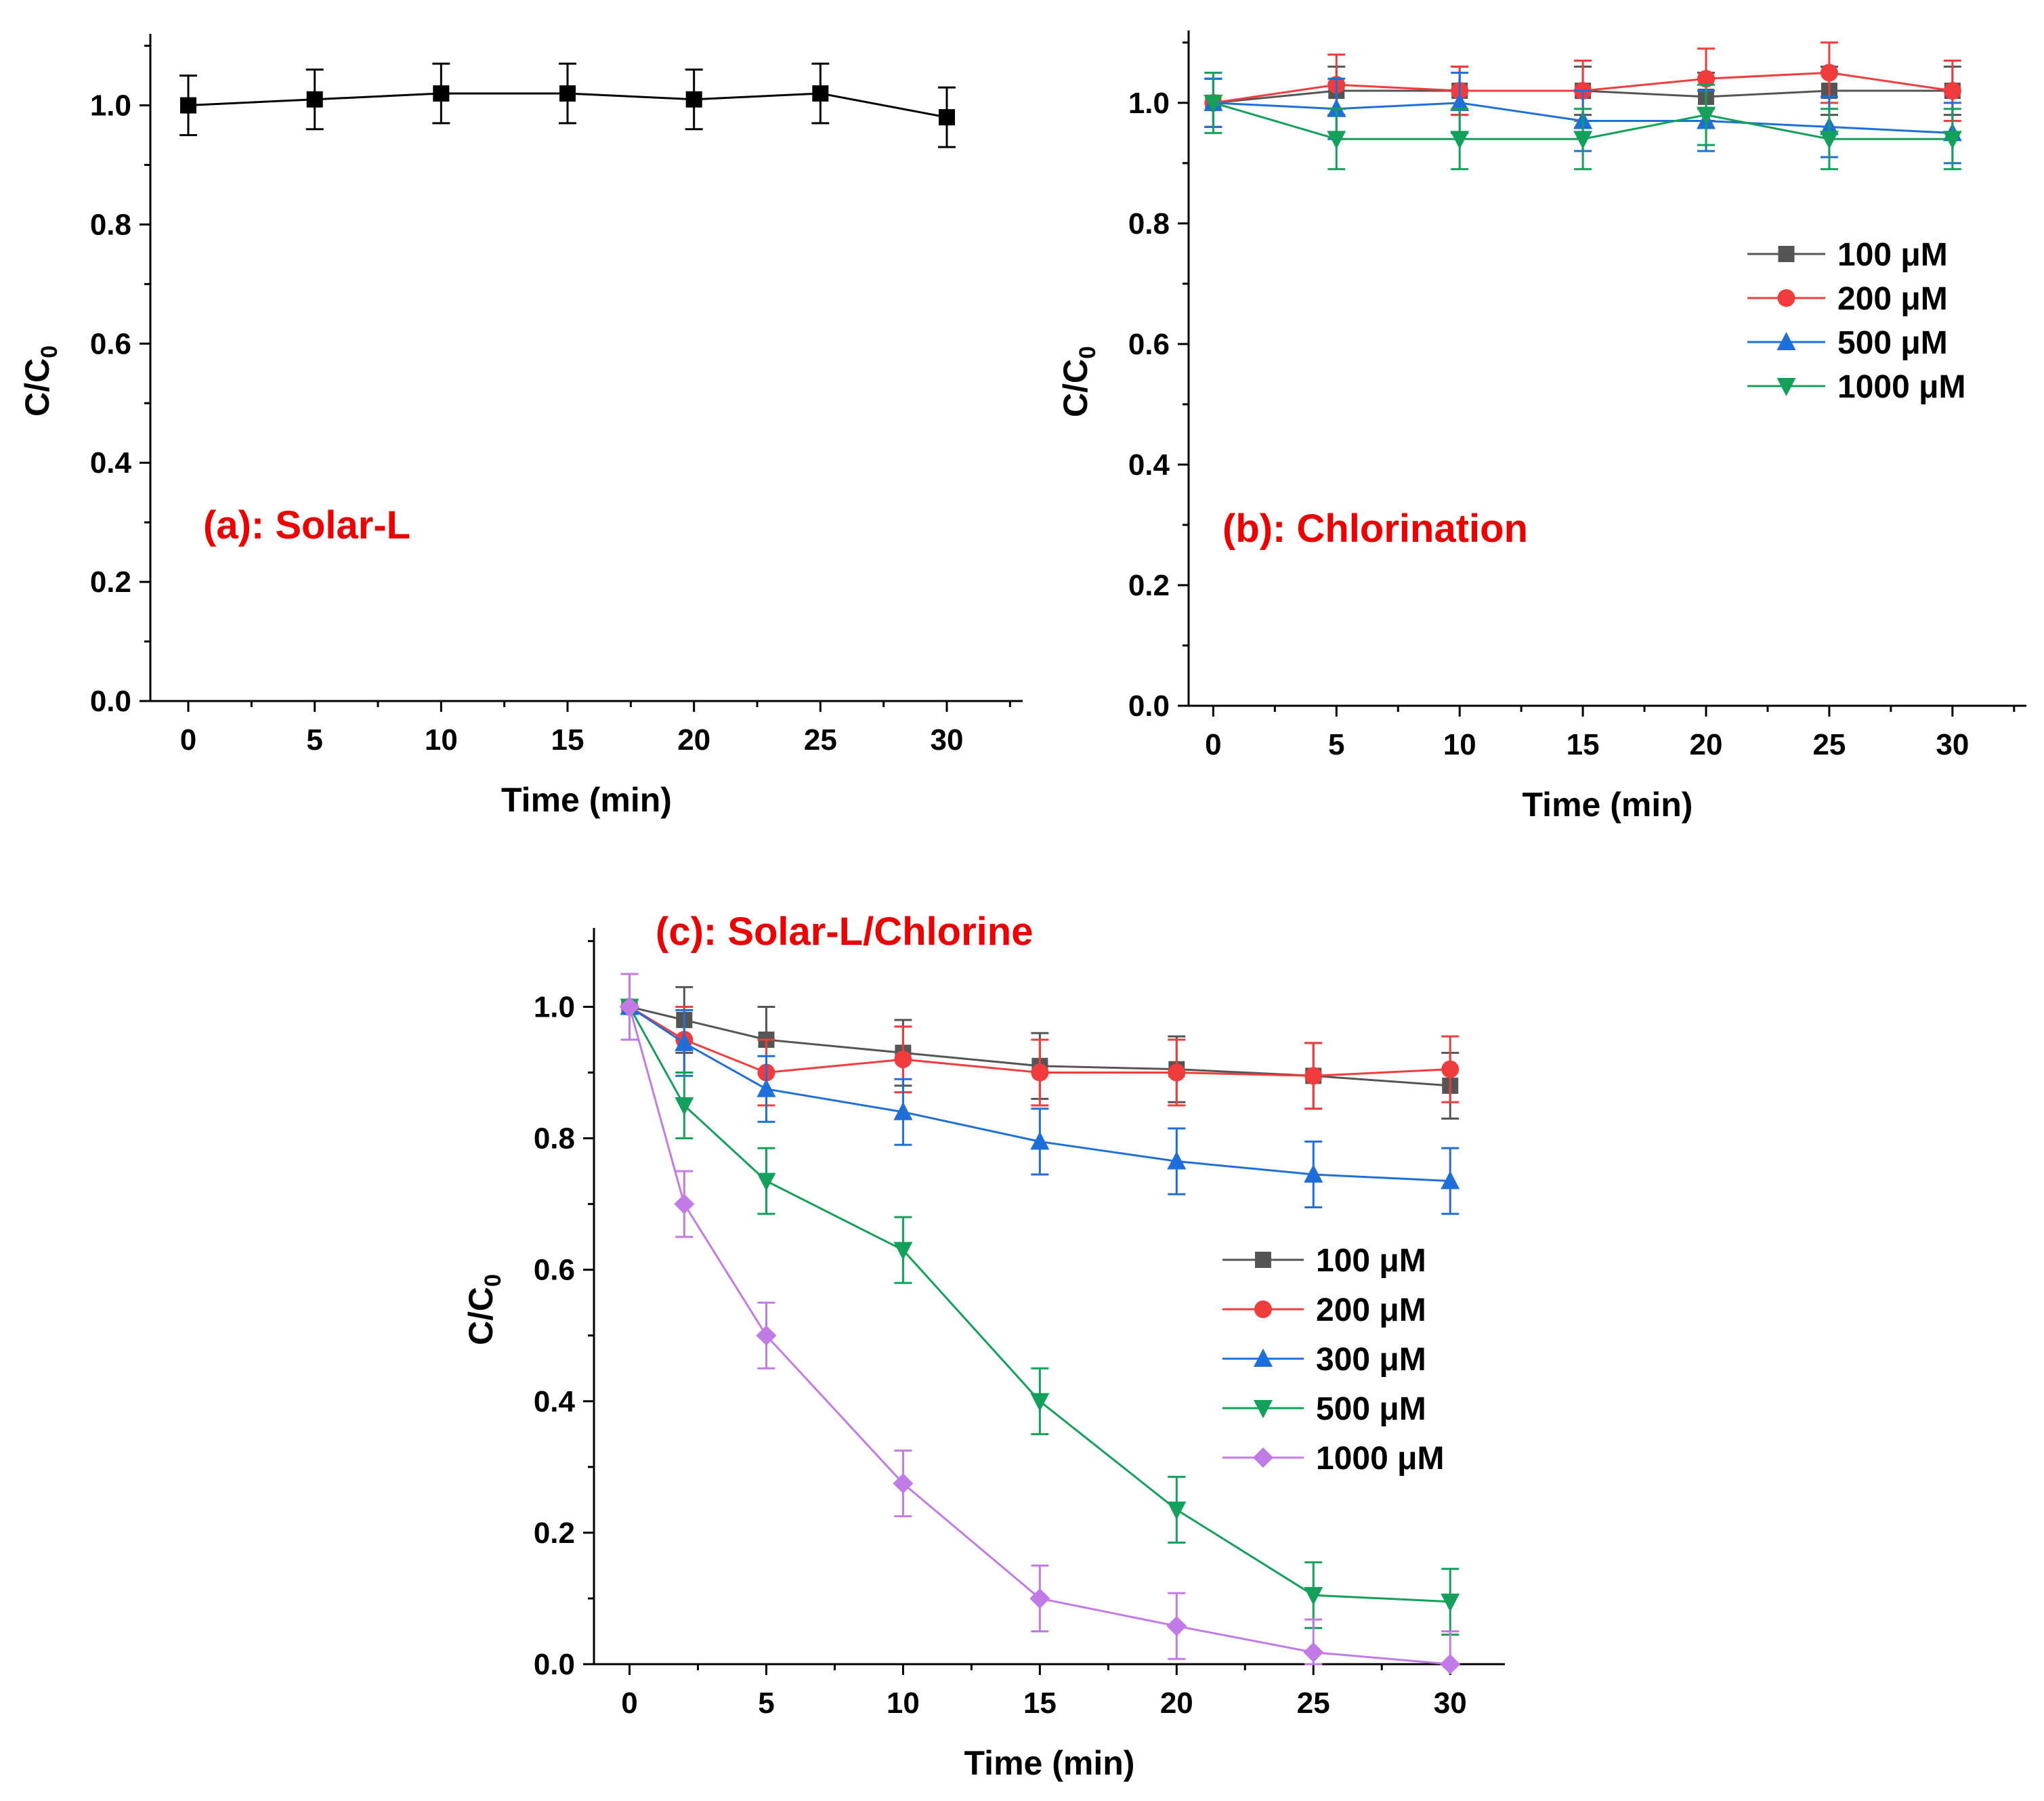 Image resolution: width=2044 pixels, height=1801 pixels. What do you see at coordinates (1856, 321) in the screenshot?
I see `legend: 100 μM 200 μM 500 μM 1000 μM` at bounding box center [1856, 321].